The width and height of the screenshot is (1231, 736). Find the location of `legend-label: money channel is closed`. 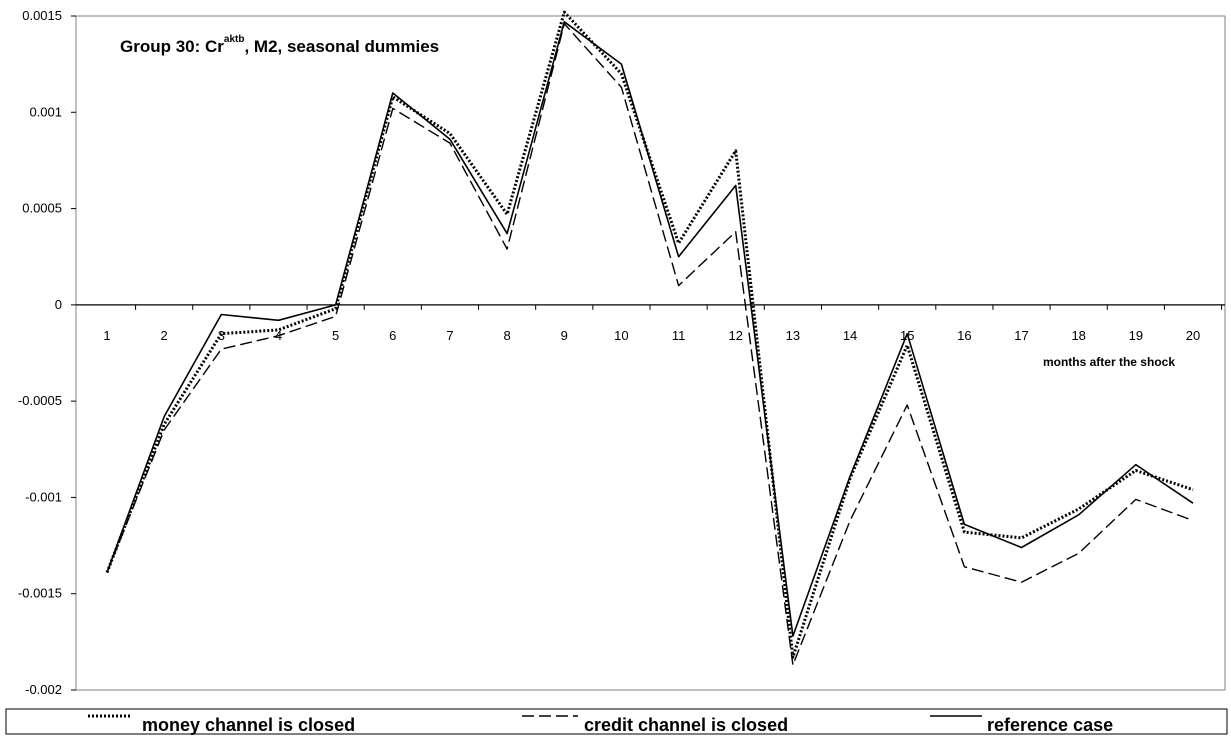

legend-label: money channel is closed is located at coordinates (248, 725).